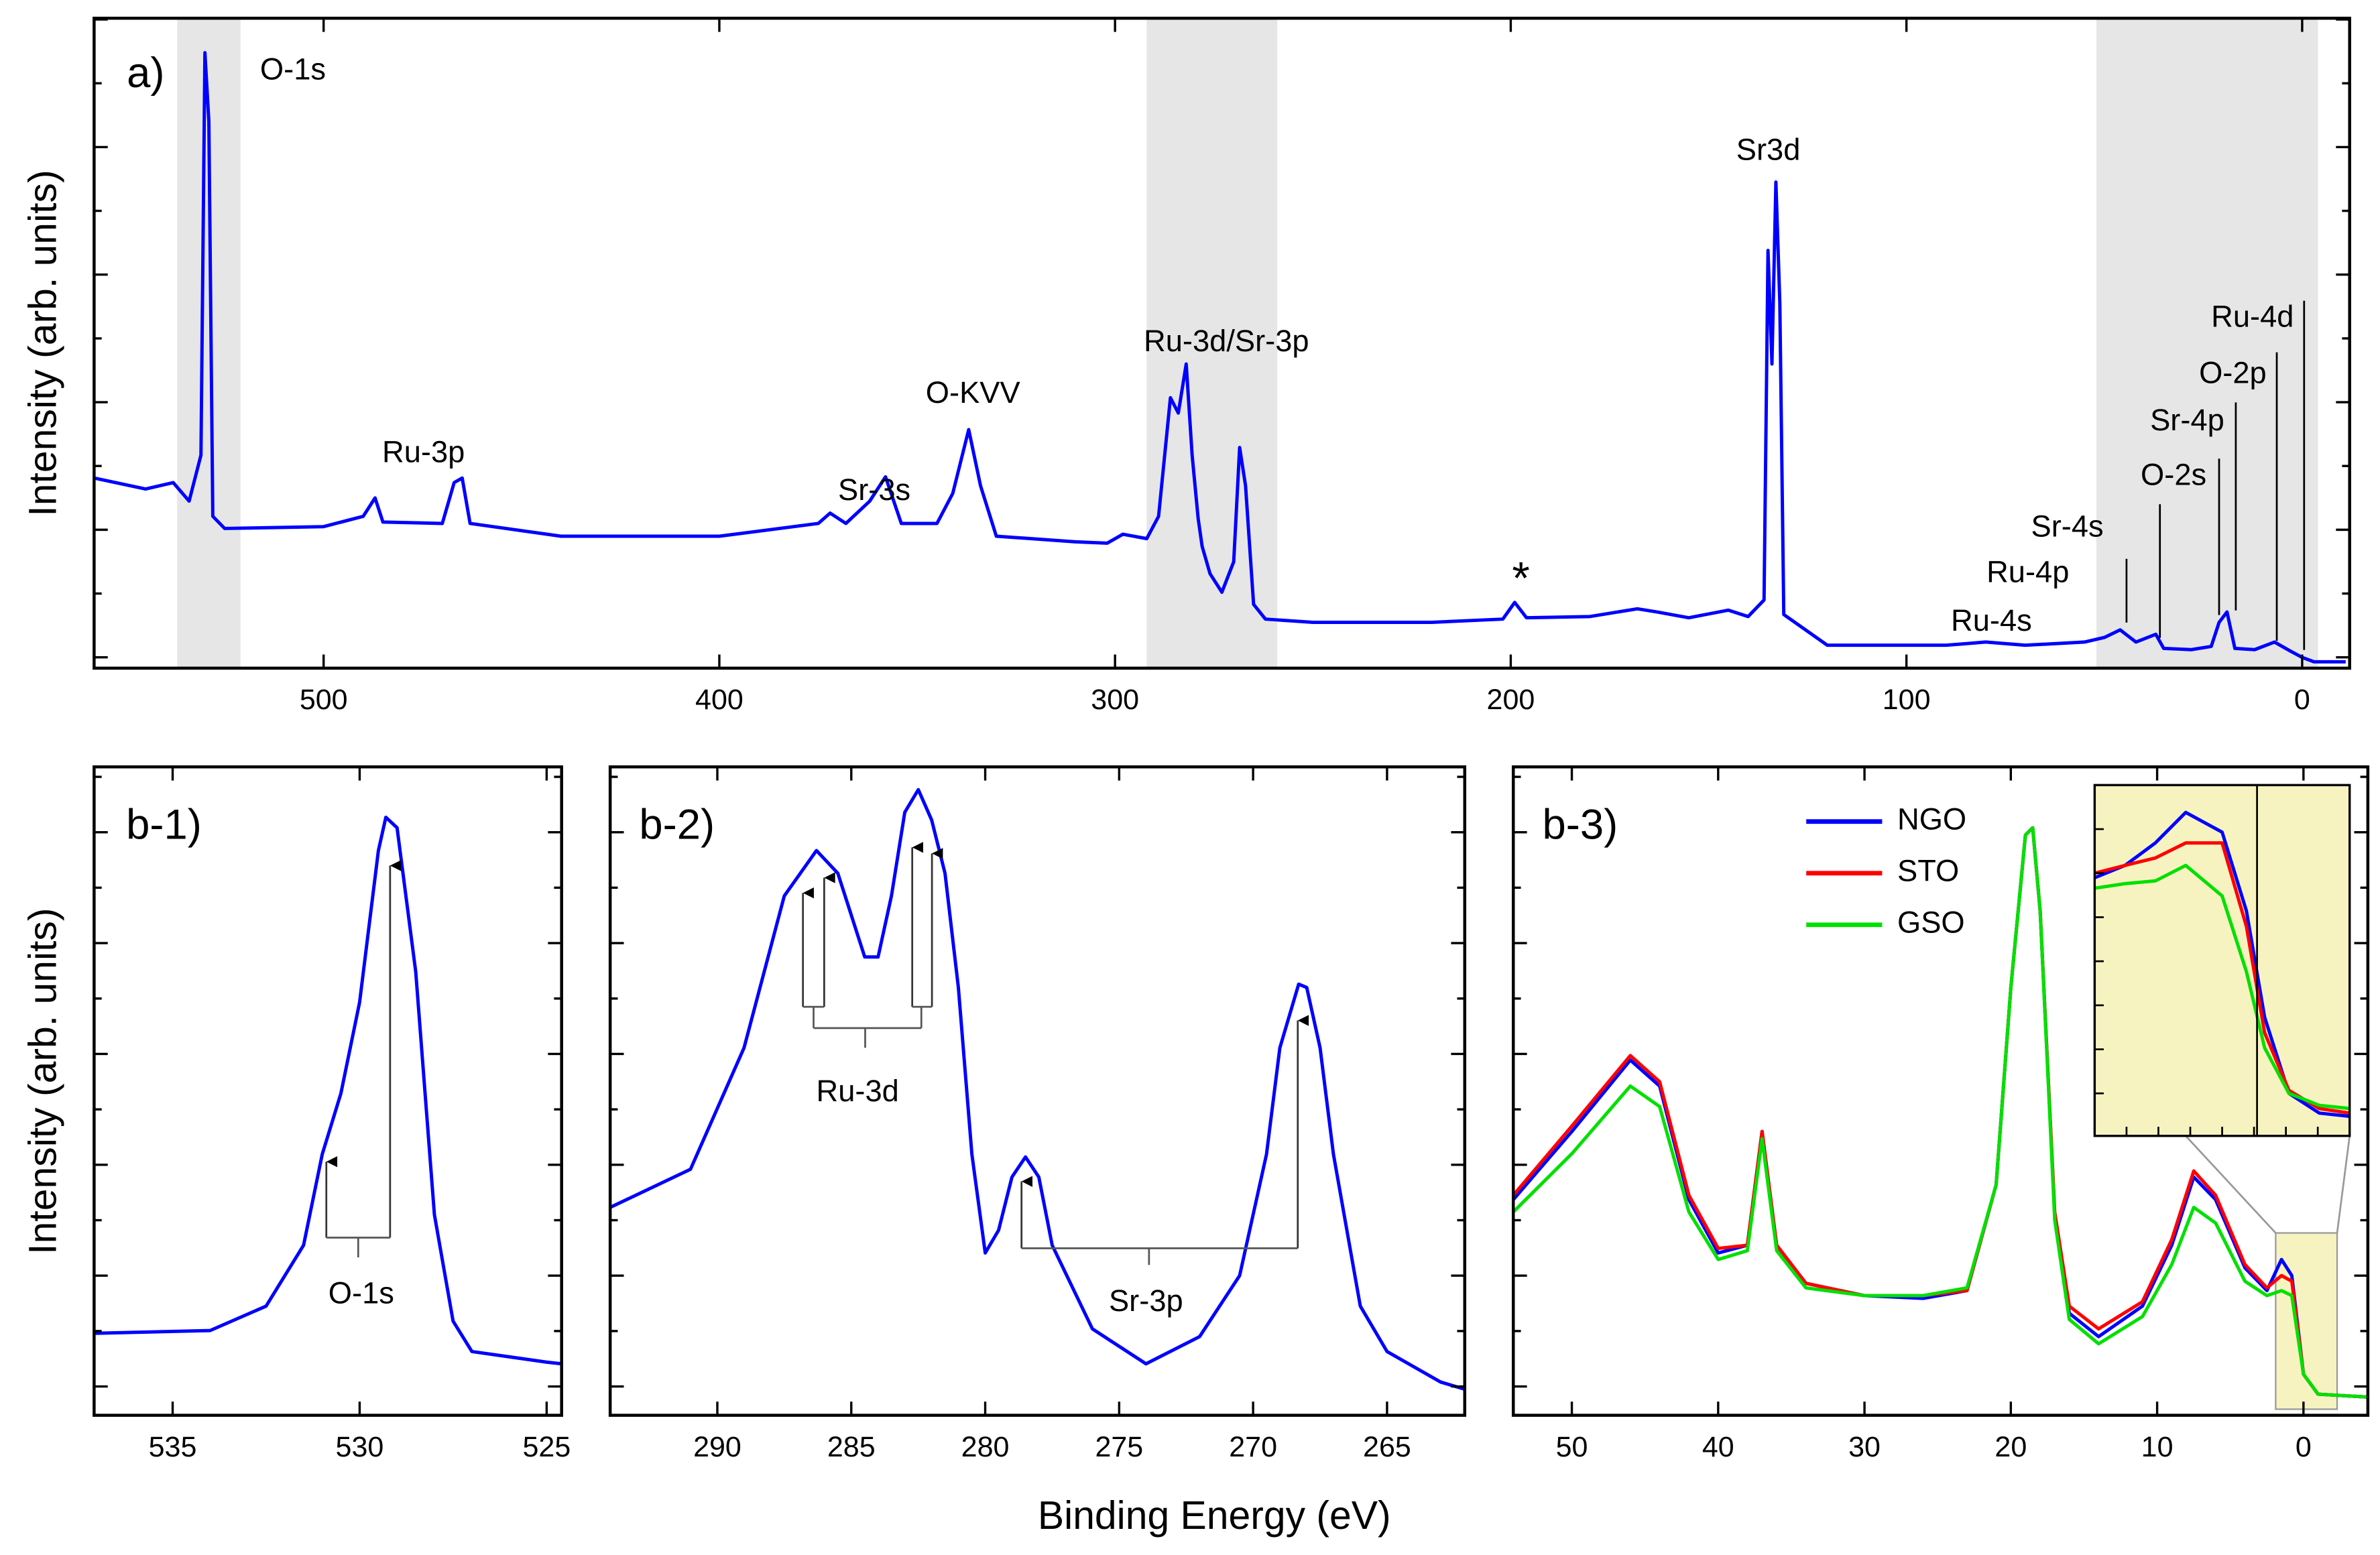  Describe the element at coordinates (2011, 1447) in the screenshot. I see `x-tick-label: 20` at that location.